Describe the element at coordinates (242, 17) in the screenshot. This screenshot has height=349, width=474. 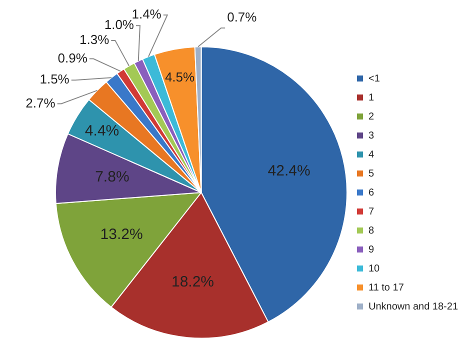
I see `data-label: 0.7%` at that location.